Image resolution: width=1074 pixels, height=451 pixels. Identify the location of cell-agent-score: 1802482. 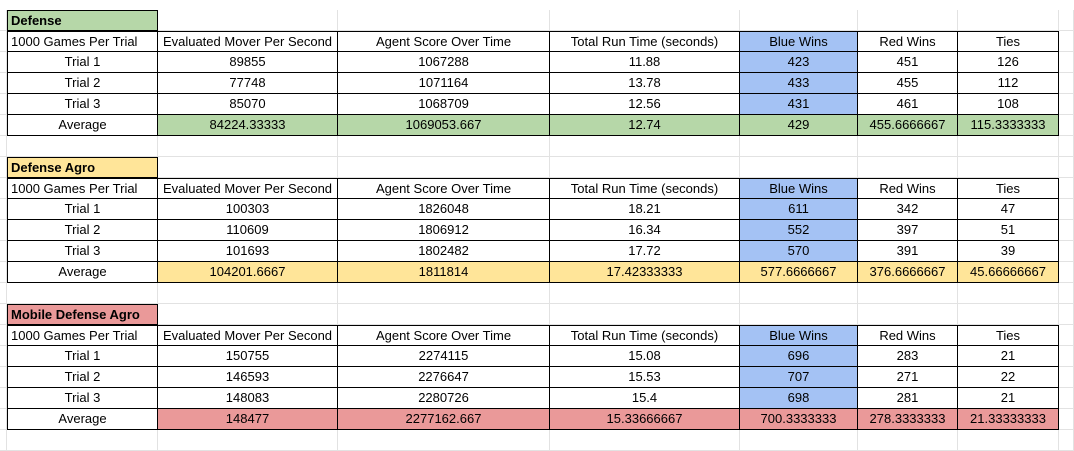
(444, 251).